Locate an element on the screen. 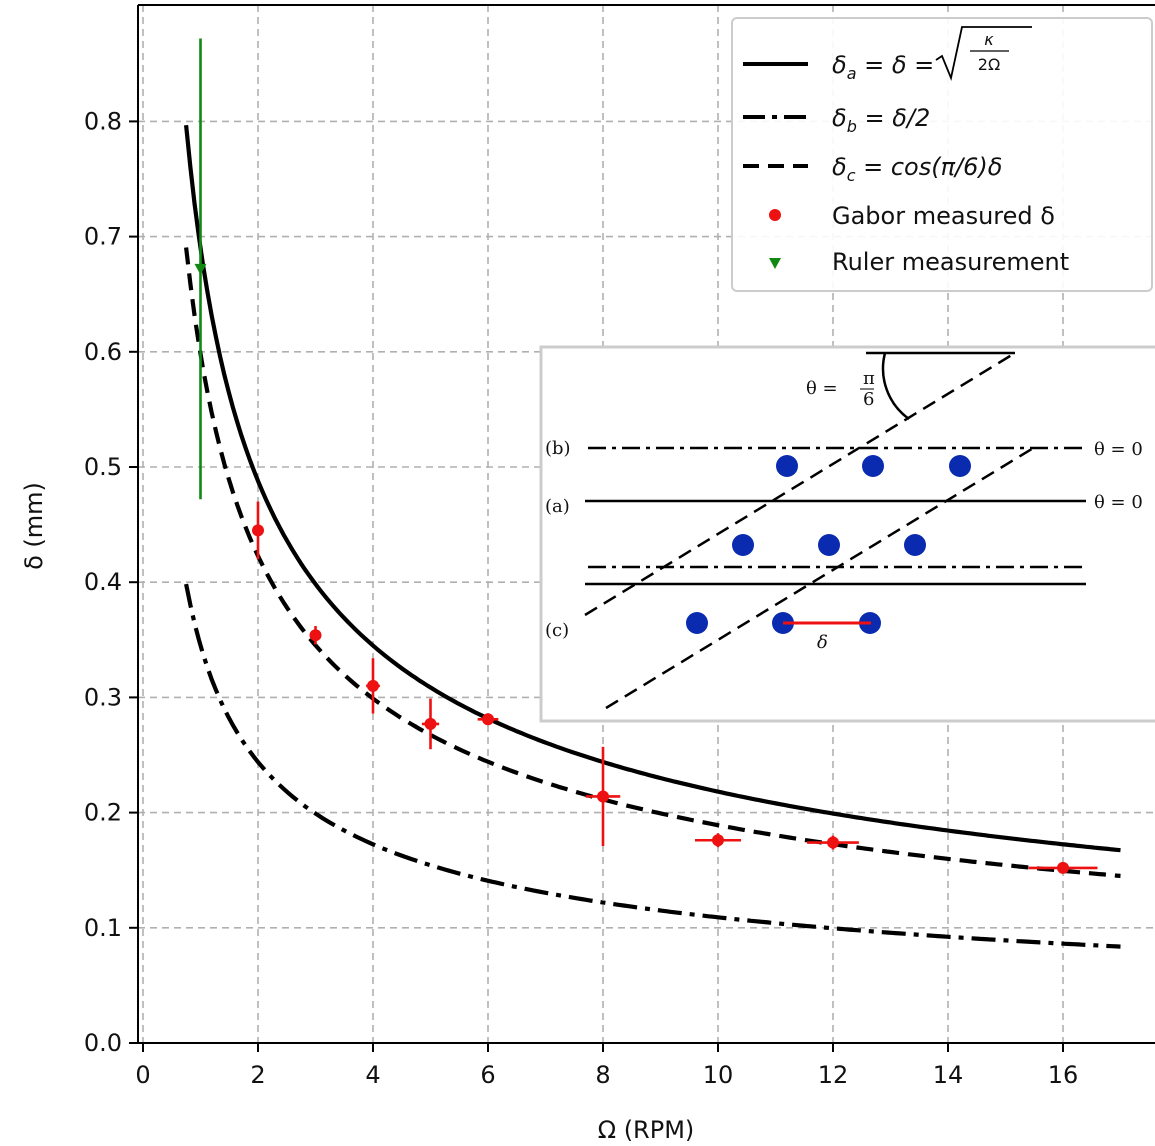  legend-sqrt-kappa: κ is located at coordinates (989, 39).